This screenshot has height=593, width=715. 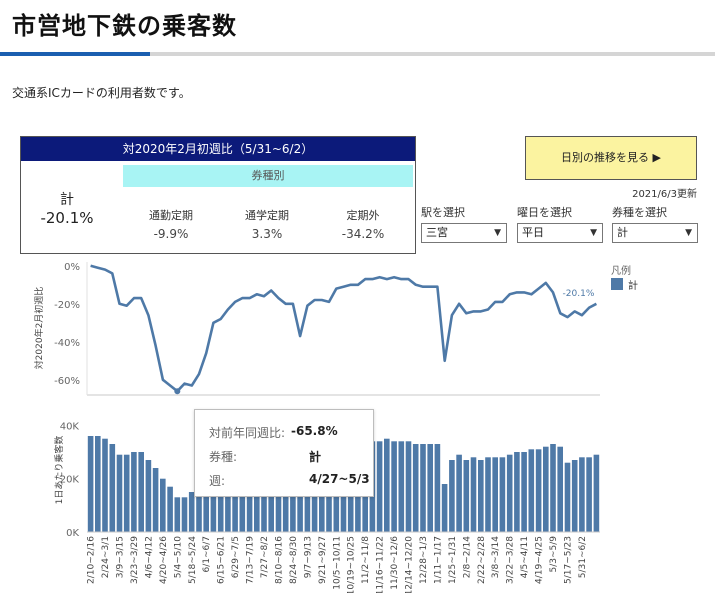 What do you see at coordinates (217, 481) in the screenshot?
I see `tooltip-key: 週:` at bounding box center [217, 481].